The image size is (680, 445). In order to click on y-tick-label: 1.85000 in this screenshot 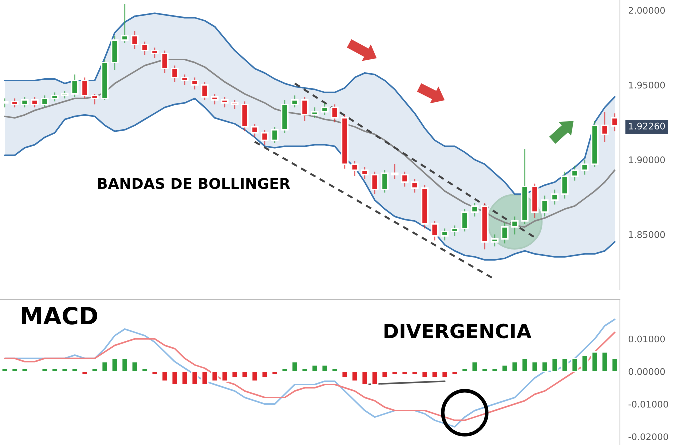, I will do `click(647, 234)`.